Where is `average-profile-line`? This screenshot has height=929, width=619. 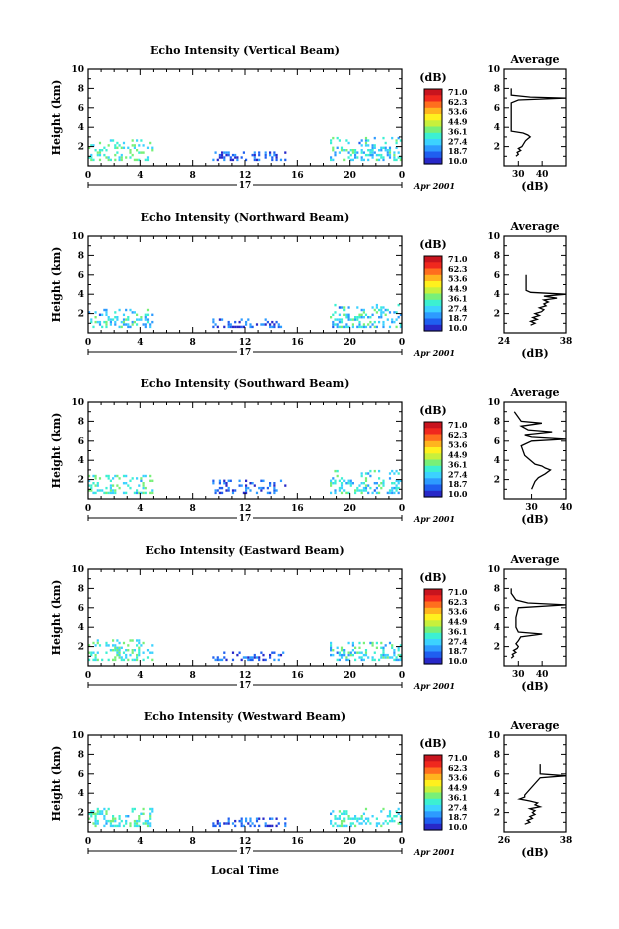
average-profile-line is located at coordinates (538, 623).